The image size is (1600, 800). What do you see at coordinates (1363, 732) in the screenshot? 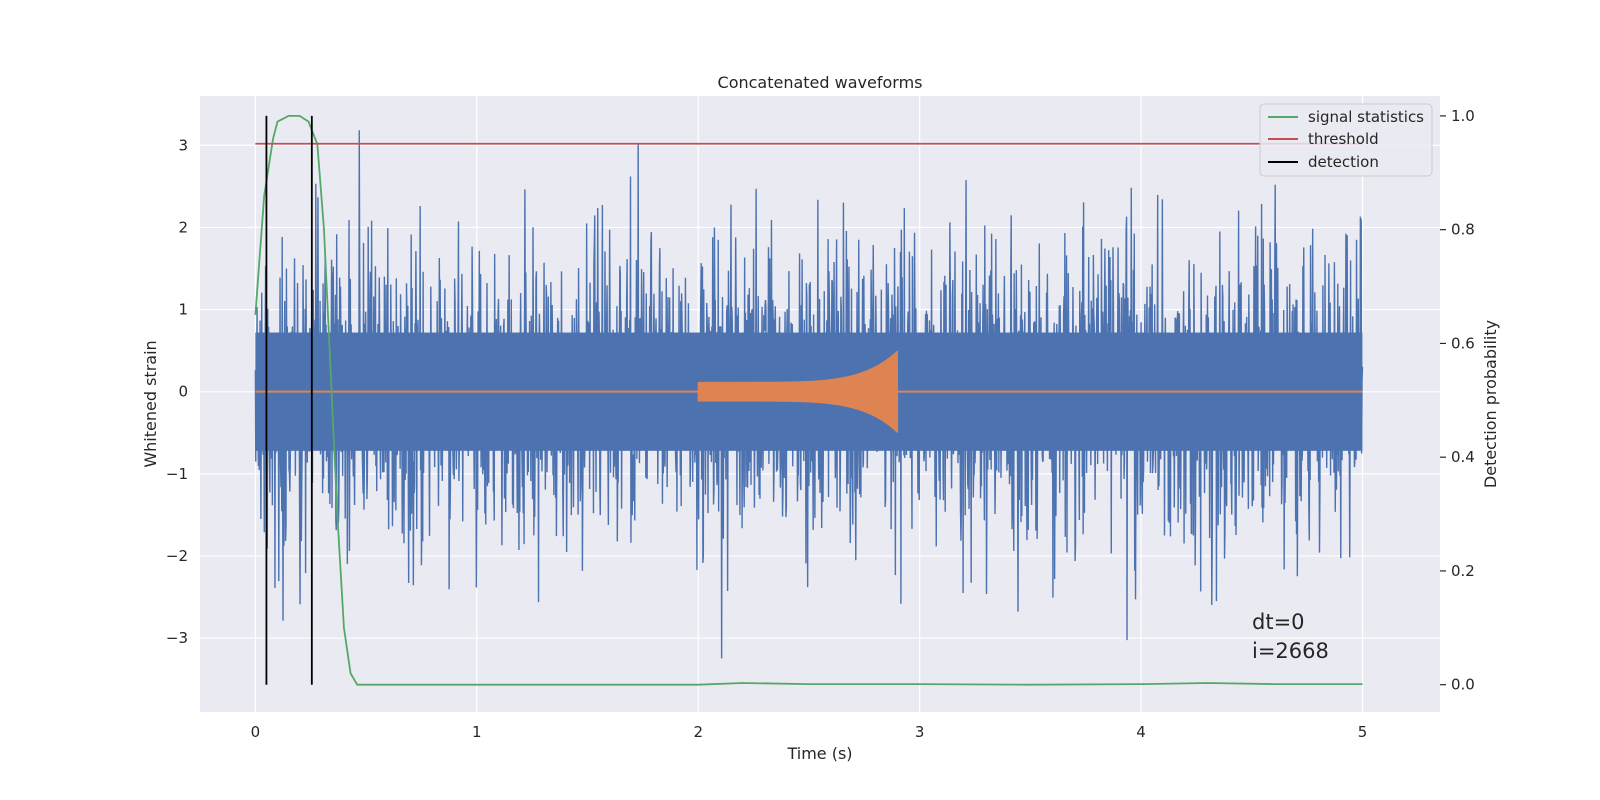
I see `x-tick-label: 5` at bounding box center [1363, 732].